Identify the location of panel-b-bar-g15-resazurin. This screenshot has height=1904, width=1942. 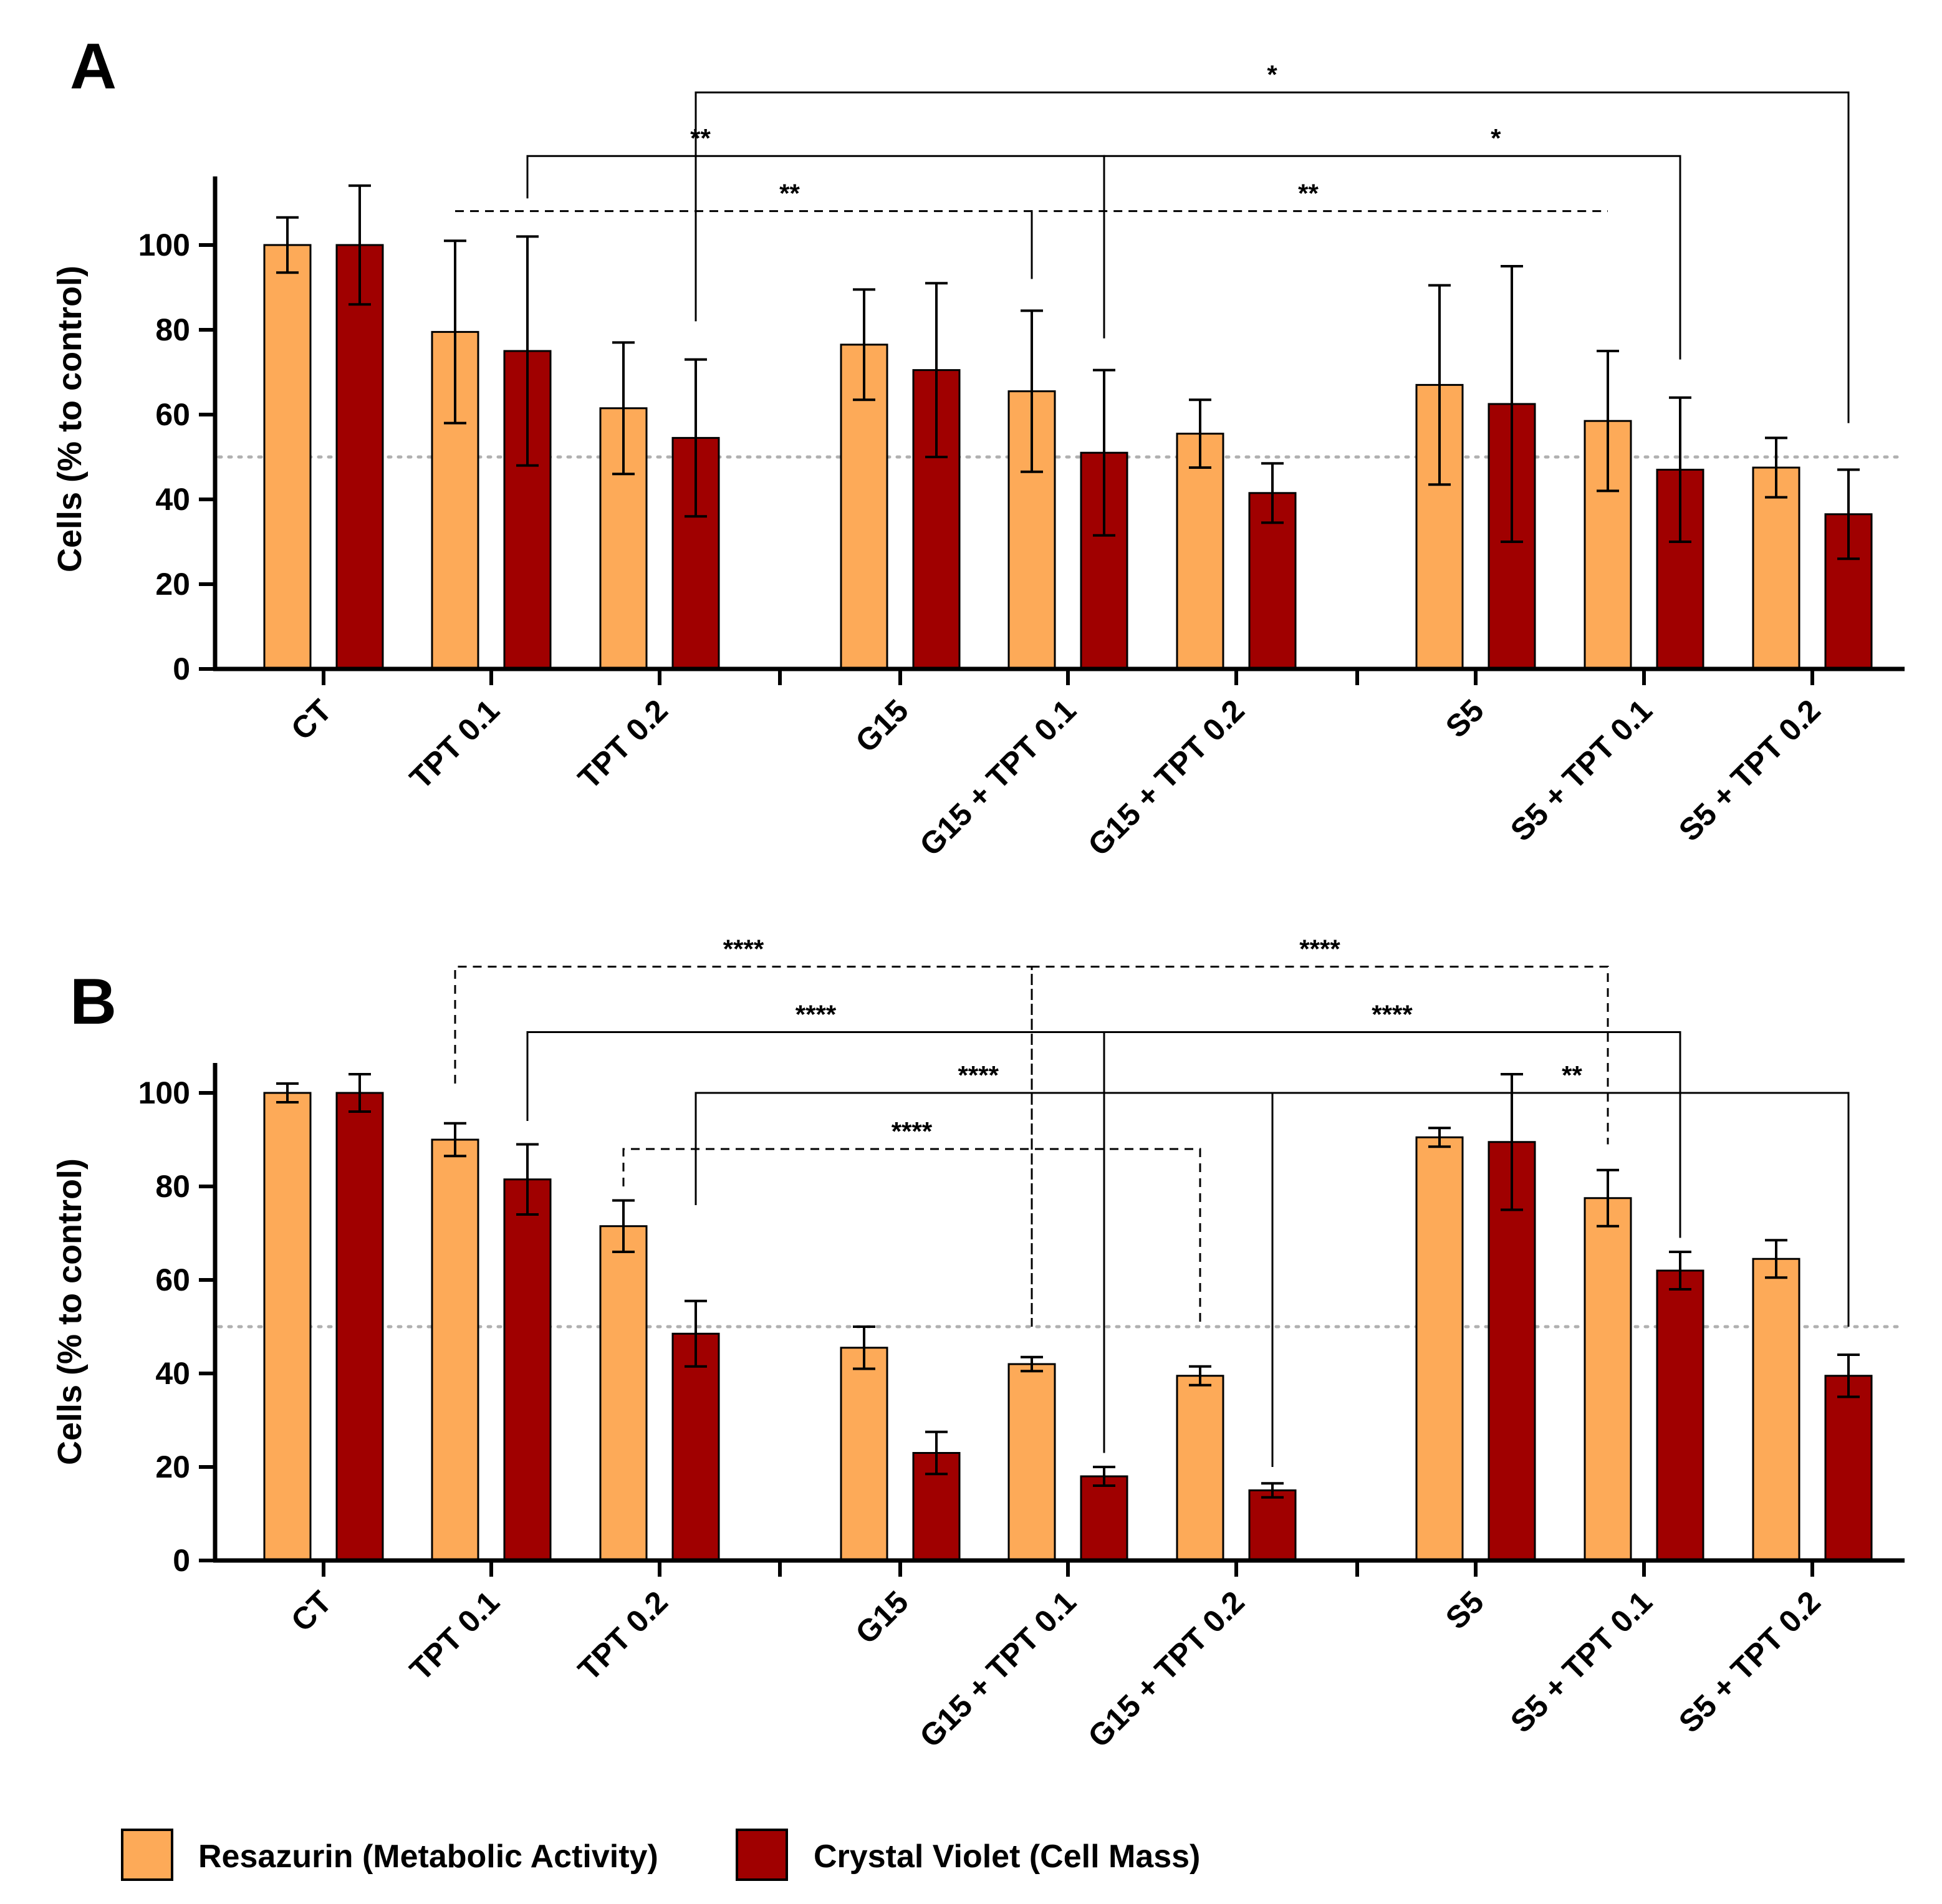
(864, 1454).